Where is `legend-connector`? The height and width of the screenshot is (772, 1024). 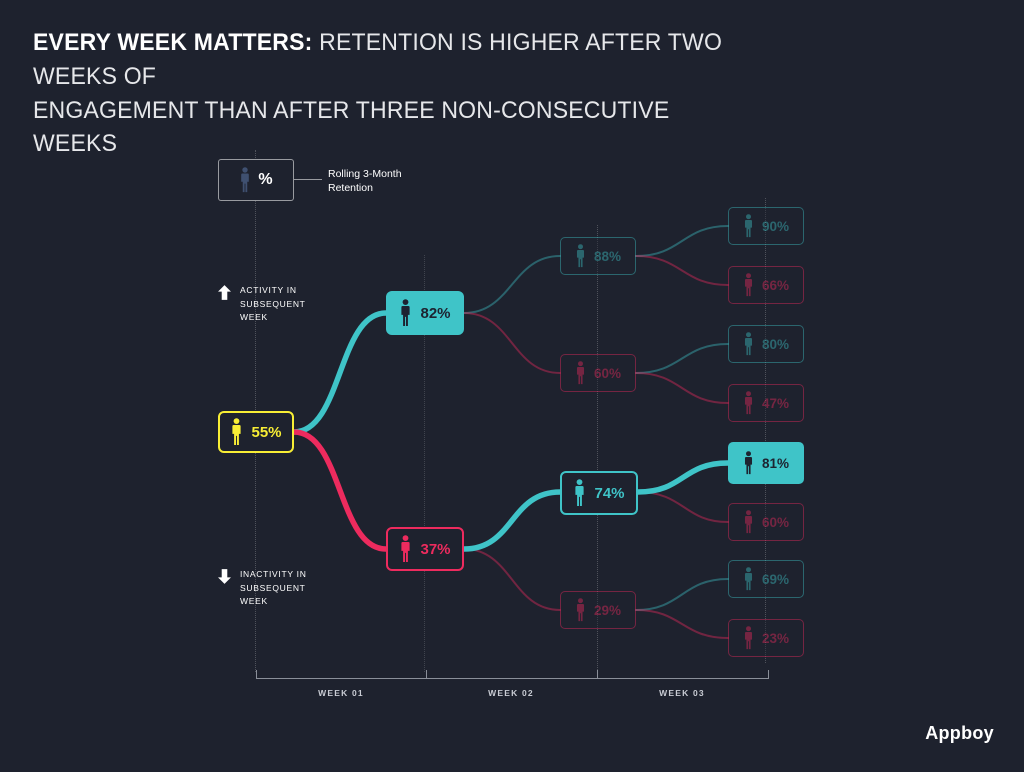 legend-connector is located at coordinates (308, 179).